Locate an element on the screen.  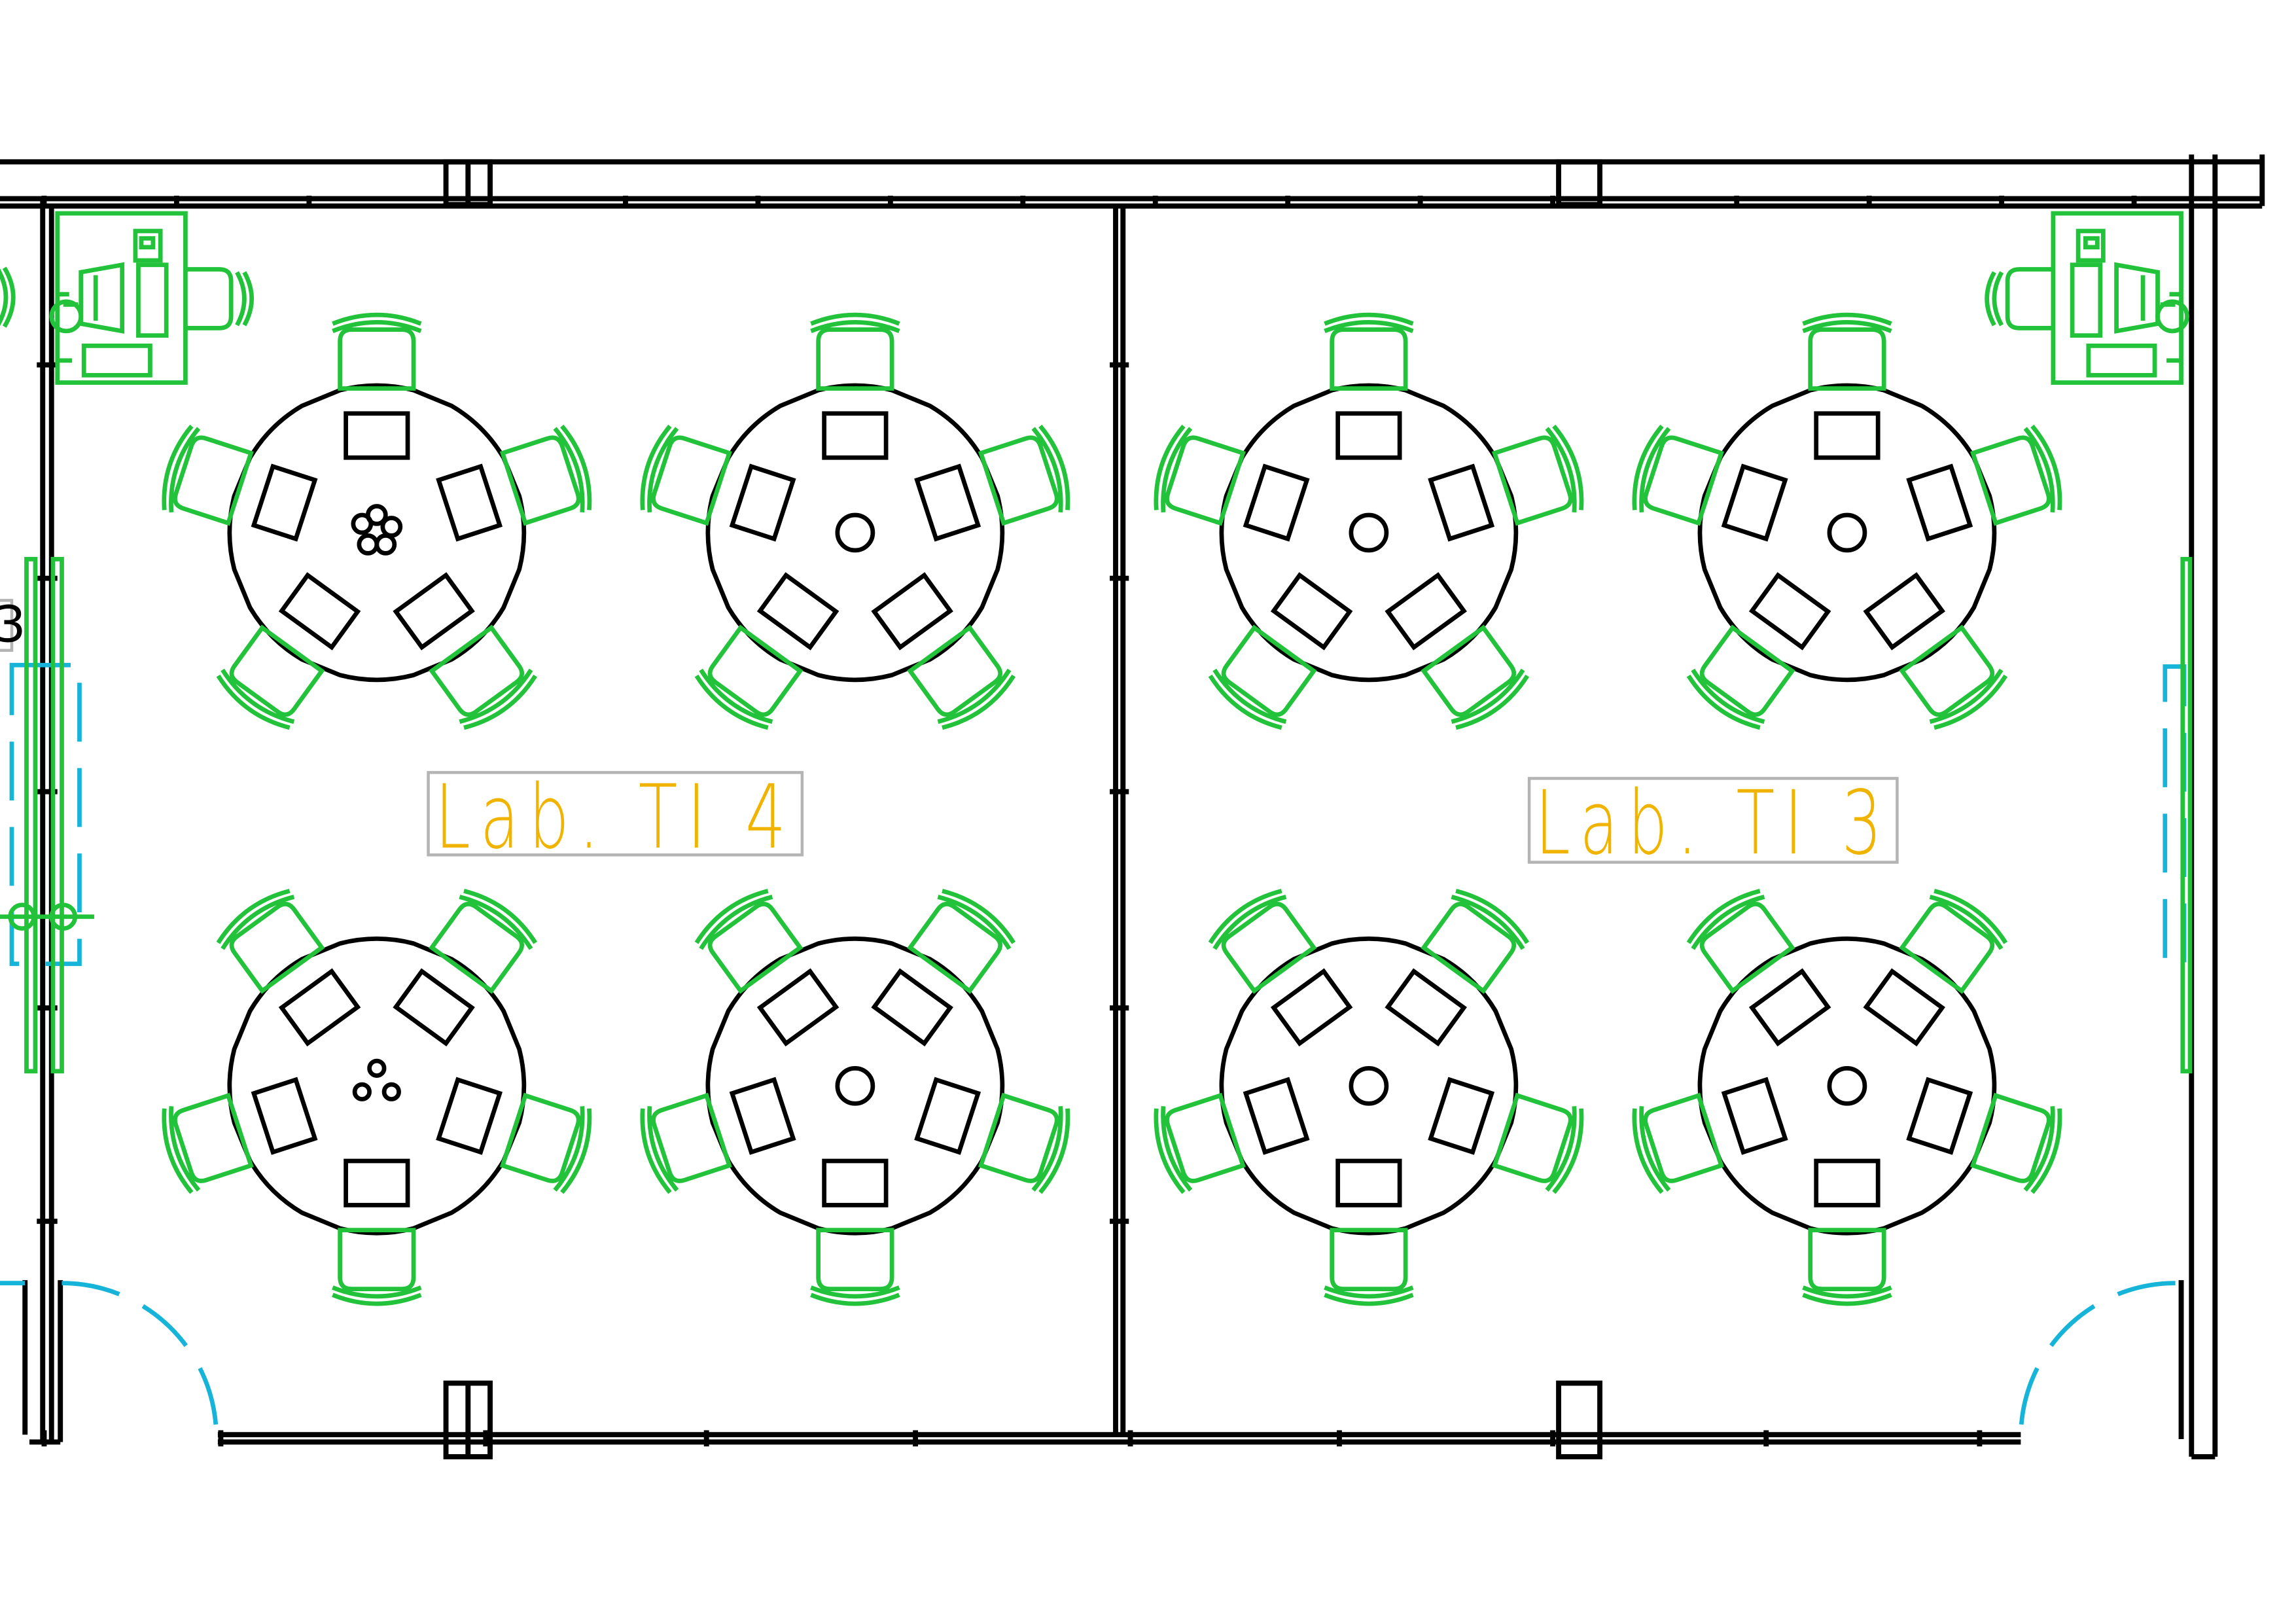
right-window is located at coordinates (2175, 815).